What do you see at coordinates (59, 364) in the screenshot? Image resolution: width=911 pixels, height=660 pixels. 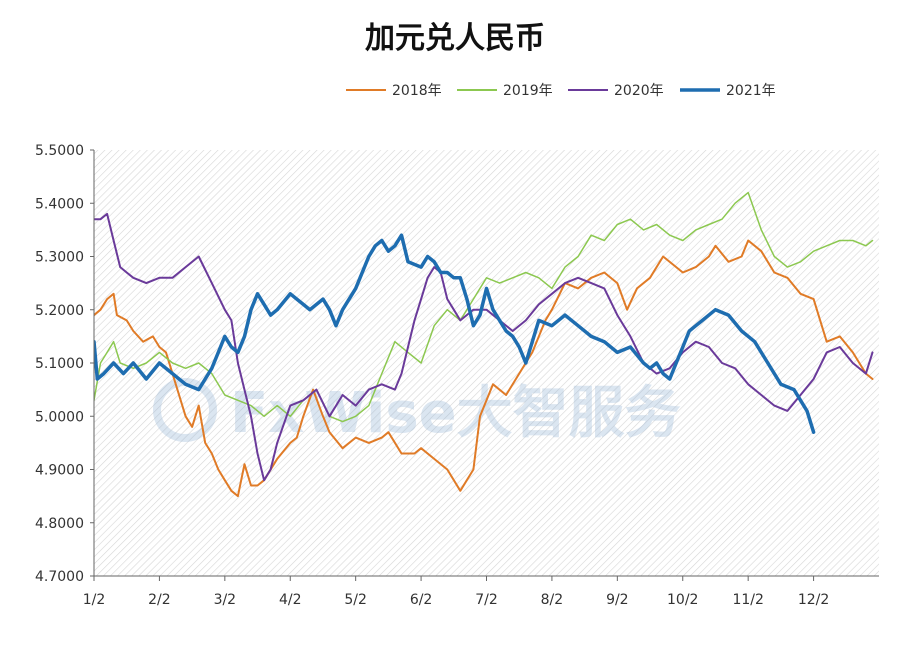 I see `y-tick-label: 5.1000` at bounding box center [59, 364].